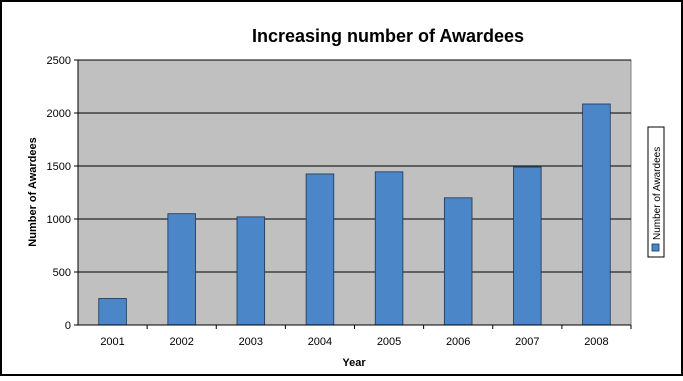 The height and width of the screenshot is (381, 683). I want to click on bar-2006, so click(458, 261).